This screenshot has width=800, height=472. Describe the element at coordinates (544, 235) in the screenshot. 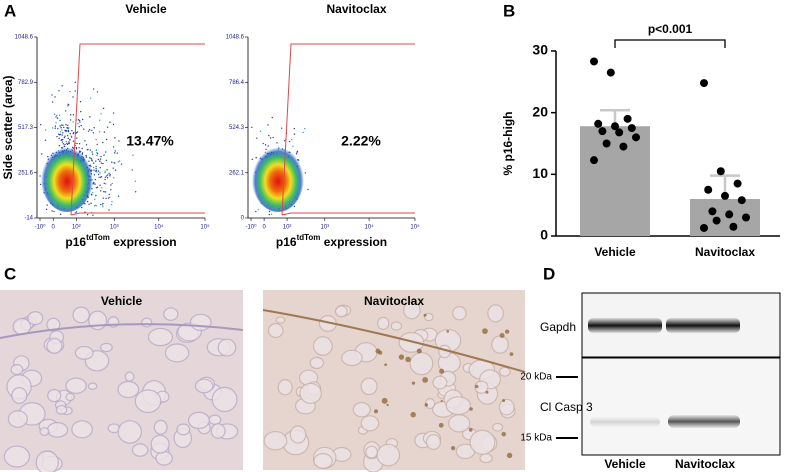

I see `y-tick-label: 0` at that location.